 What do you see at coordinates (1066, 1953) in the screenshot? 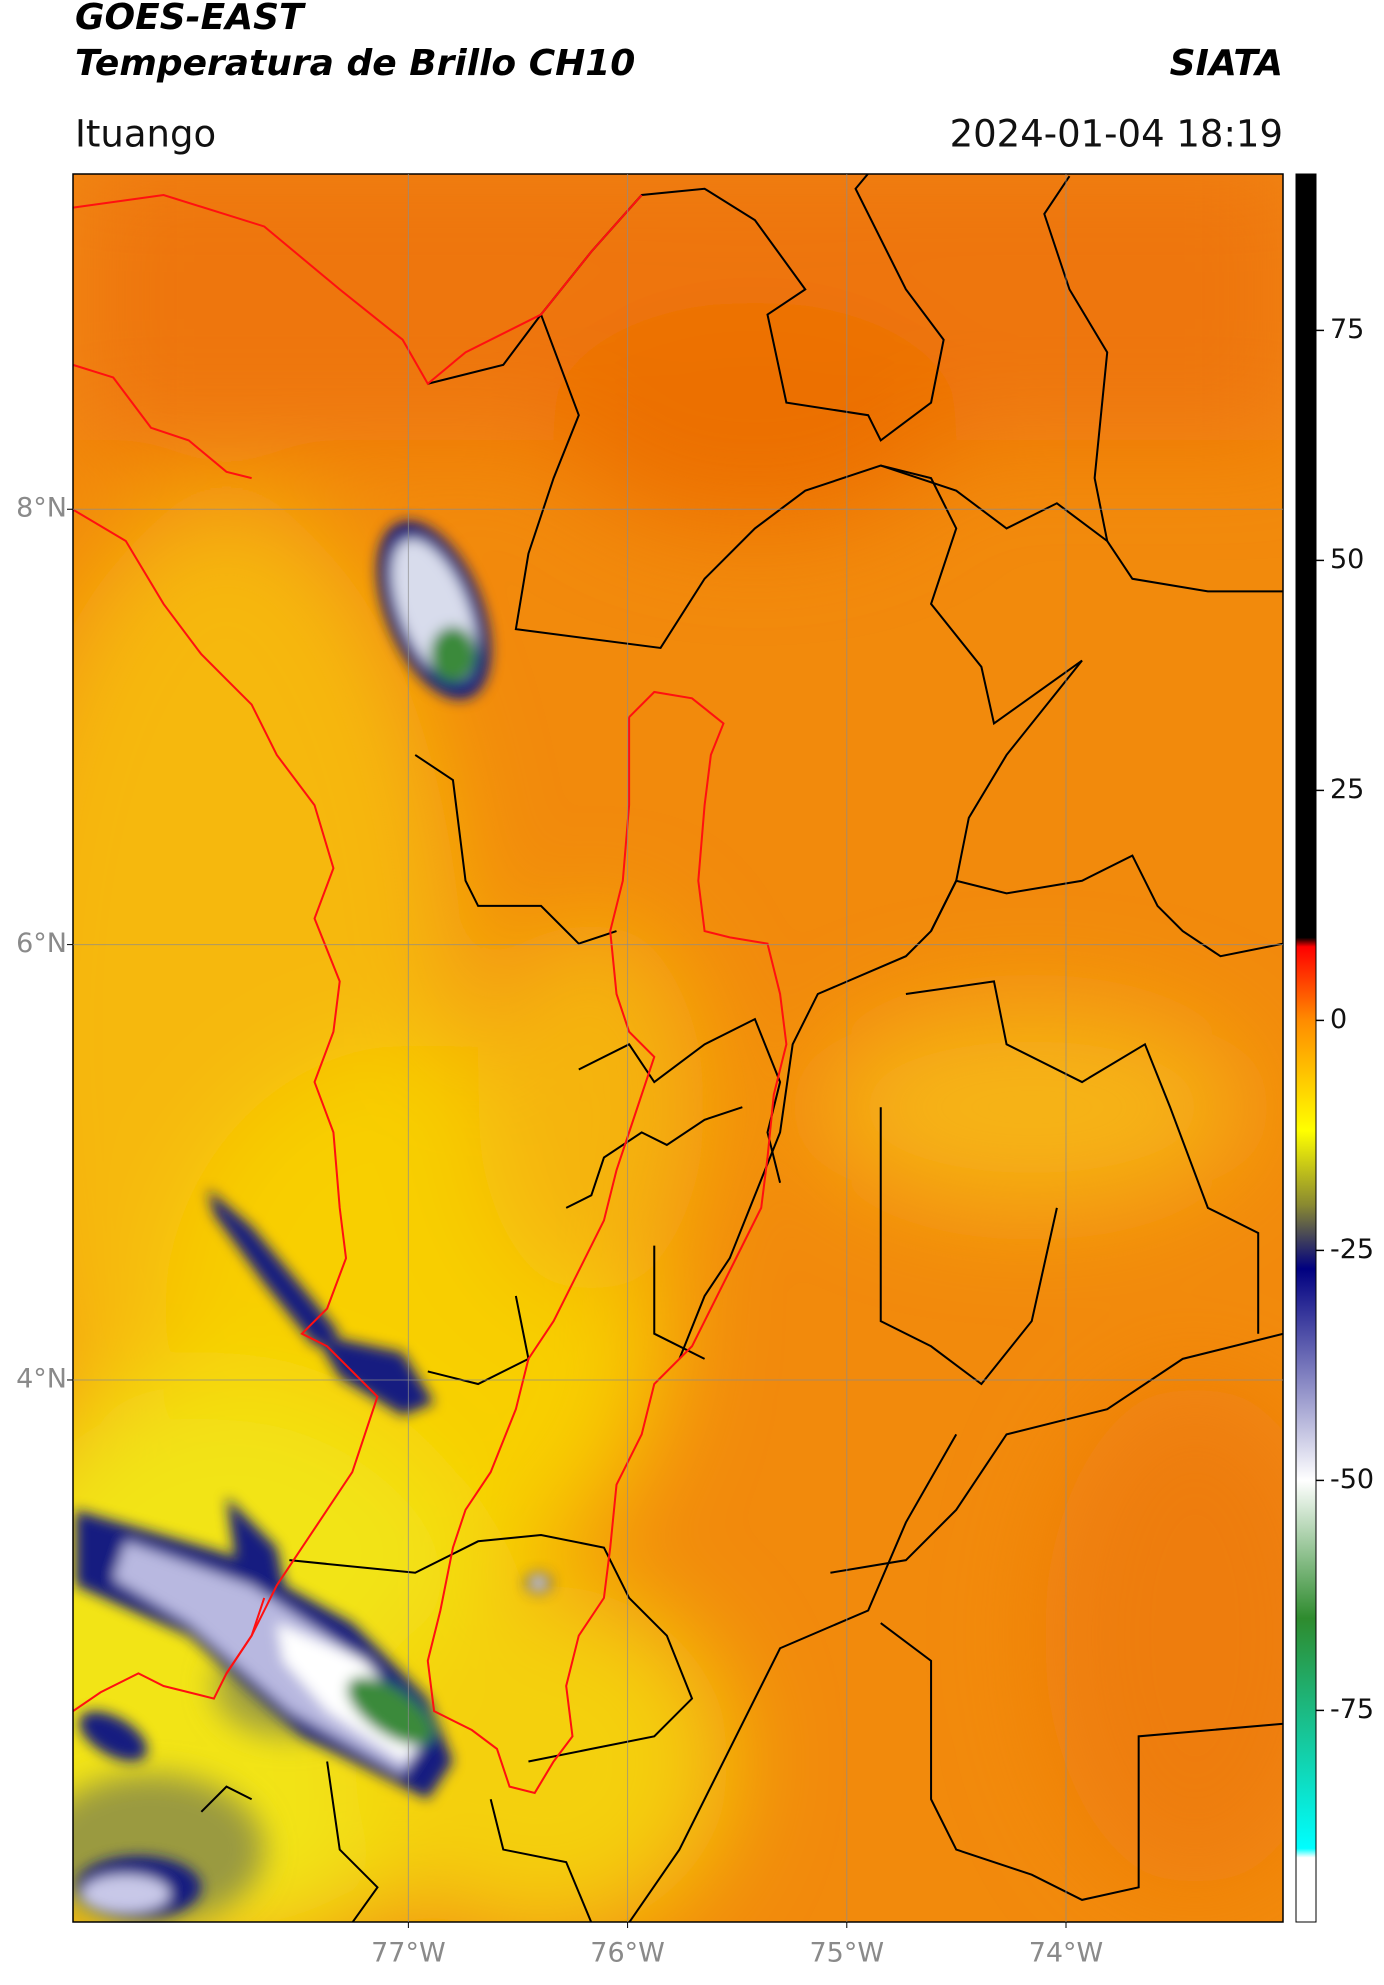
I see `x-tick-label: 74°W` at bounding box center [1066, 1953].